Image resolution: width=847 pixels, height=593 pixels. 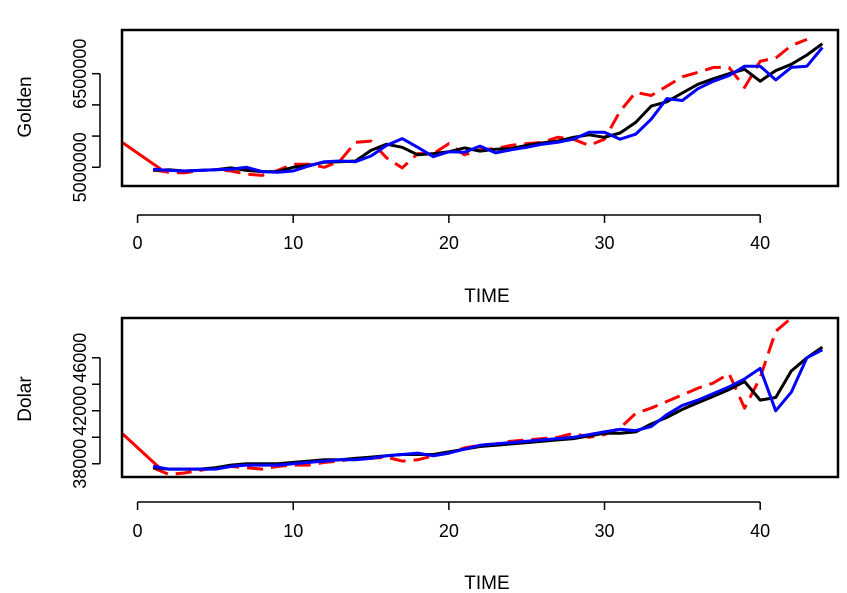 What do you see at coordinates (80, 167) in the screenshot?
I see `golden-y-tick-label: 5000000` at bounding box center [80, 167].